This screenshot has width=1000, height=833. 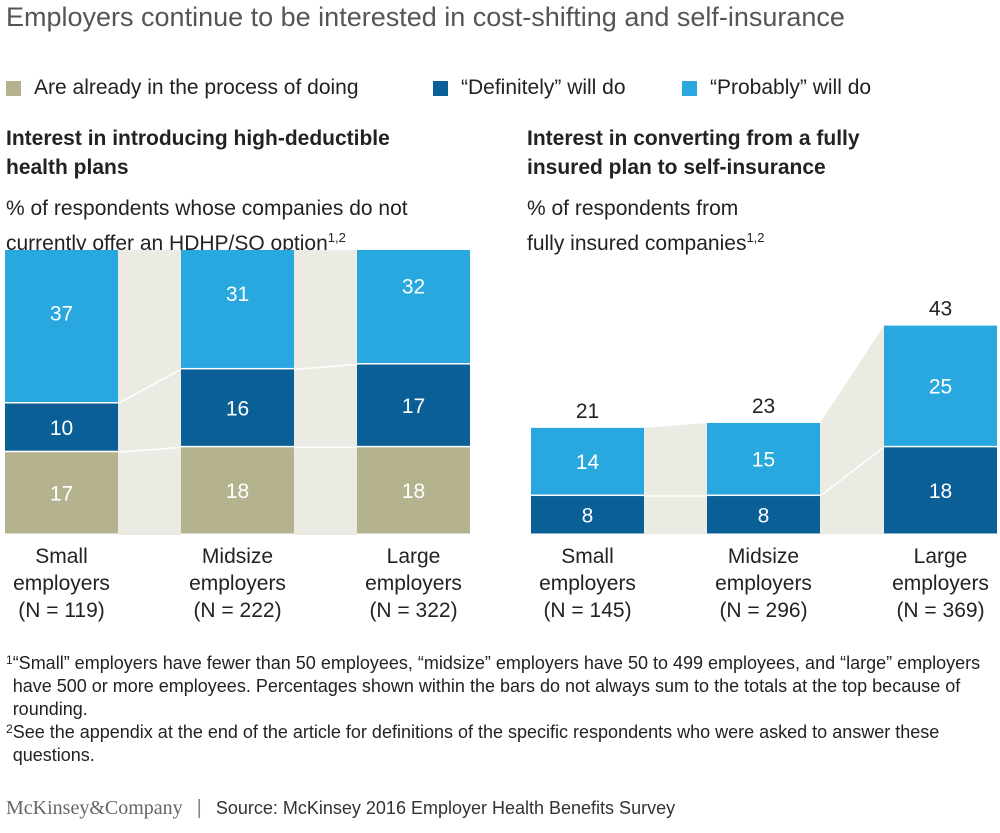 What do you see at coordinates (587, 556) in the screenshot?
I see `category-label-self-insurance-small-line1: Small` at bounding box center [587, 556].